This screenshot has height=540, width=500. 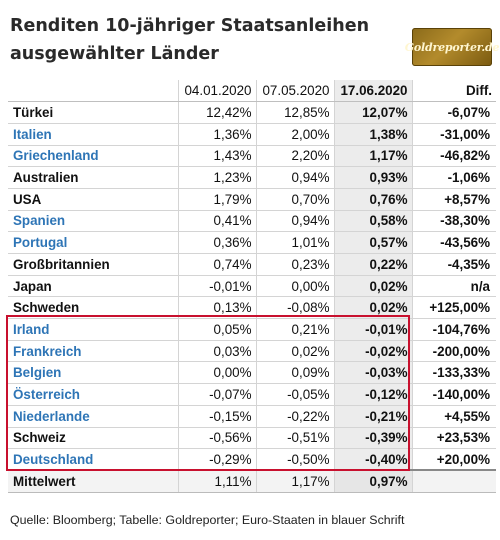 What do you see at coordinates (93, 416) in the screenshot?
I see `country-name: Niederlande` at bounding box center [93, 416].